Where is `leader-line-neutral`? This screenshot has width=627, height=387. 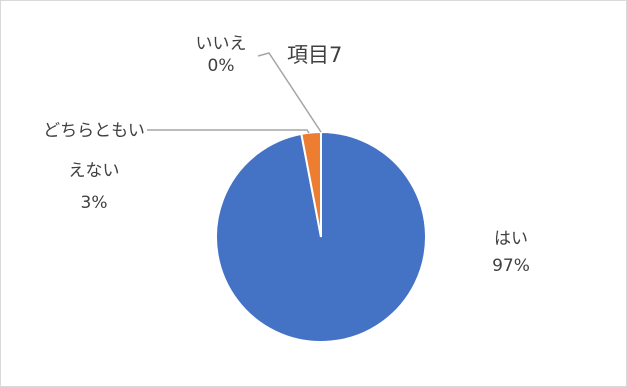
leader-line-neutral is located at coordinates (228, 131).